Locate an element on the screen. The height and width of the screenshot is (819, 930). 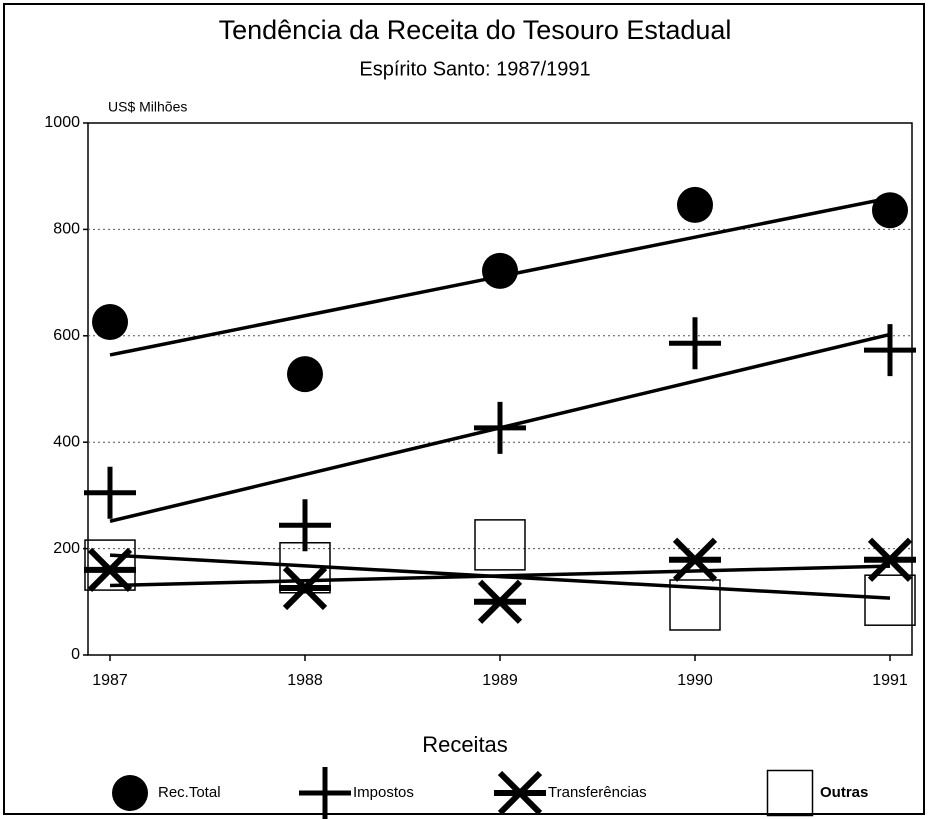
y-tick-label: 400 is located at coordinates (66, 441).